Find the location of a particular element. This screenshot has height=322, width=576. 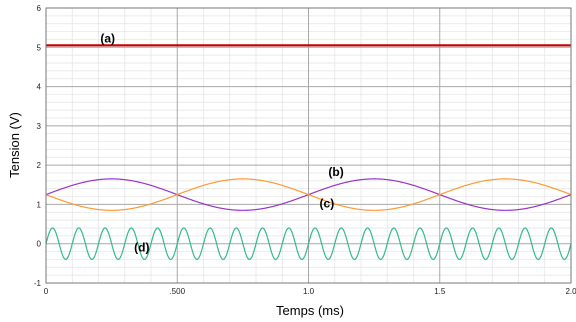

y-tick-labels: -1 0 1 2 3 4 5 6 is located at coordinates (38, 146).